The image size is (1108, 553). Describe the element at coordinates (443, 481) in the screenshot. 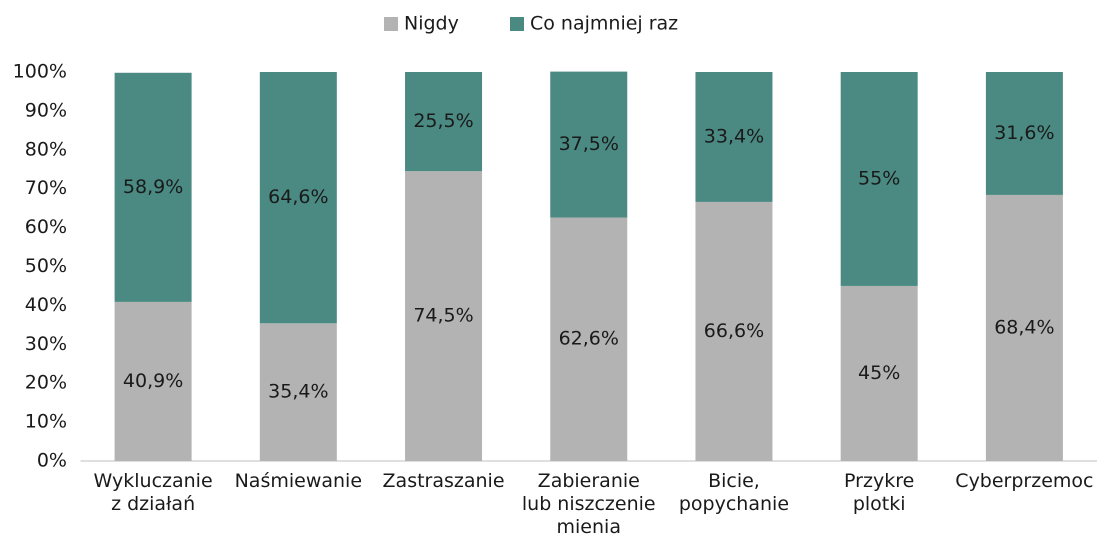

I see `x-tick-label: Zastraszanie` at that location.